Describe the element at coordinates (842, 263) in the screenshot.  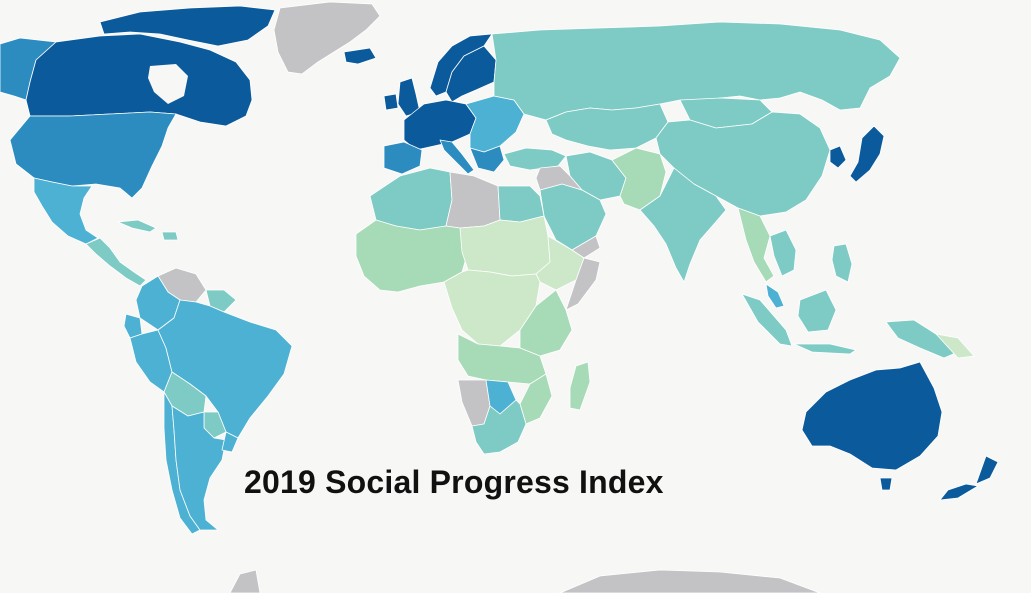
I see `region-philippines` at that location.